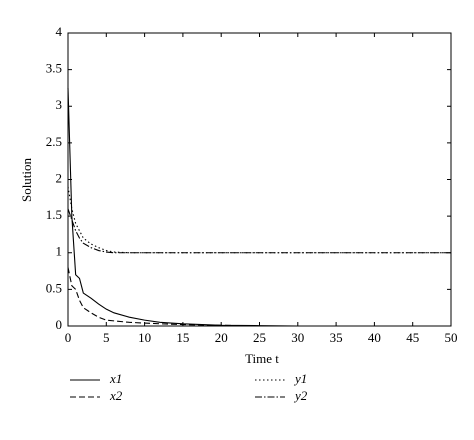 The image size is (474, 440). What do you see at coordinates (412, 337) in the screenshot?
I see `x-tick-label: 45` at bounding box center [412, 337].